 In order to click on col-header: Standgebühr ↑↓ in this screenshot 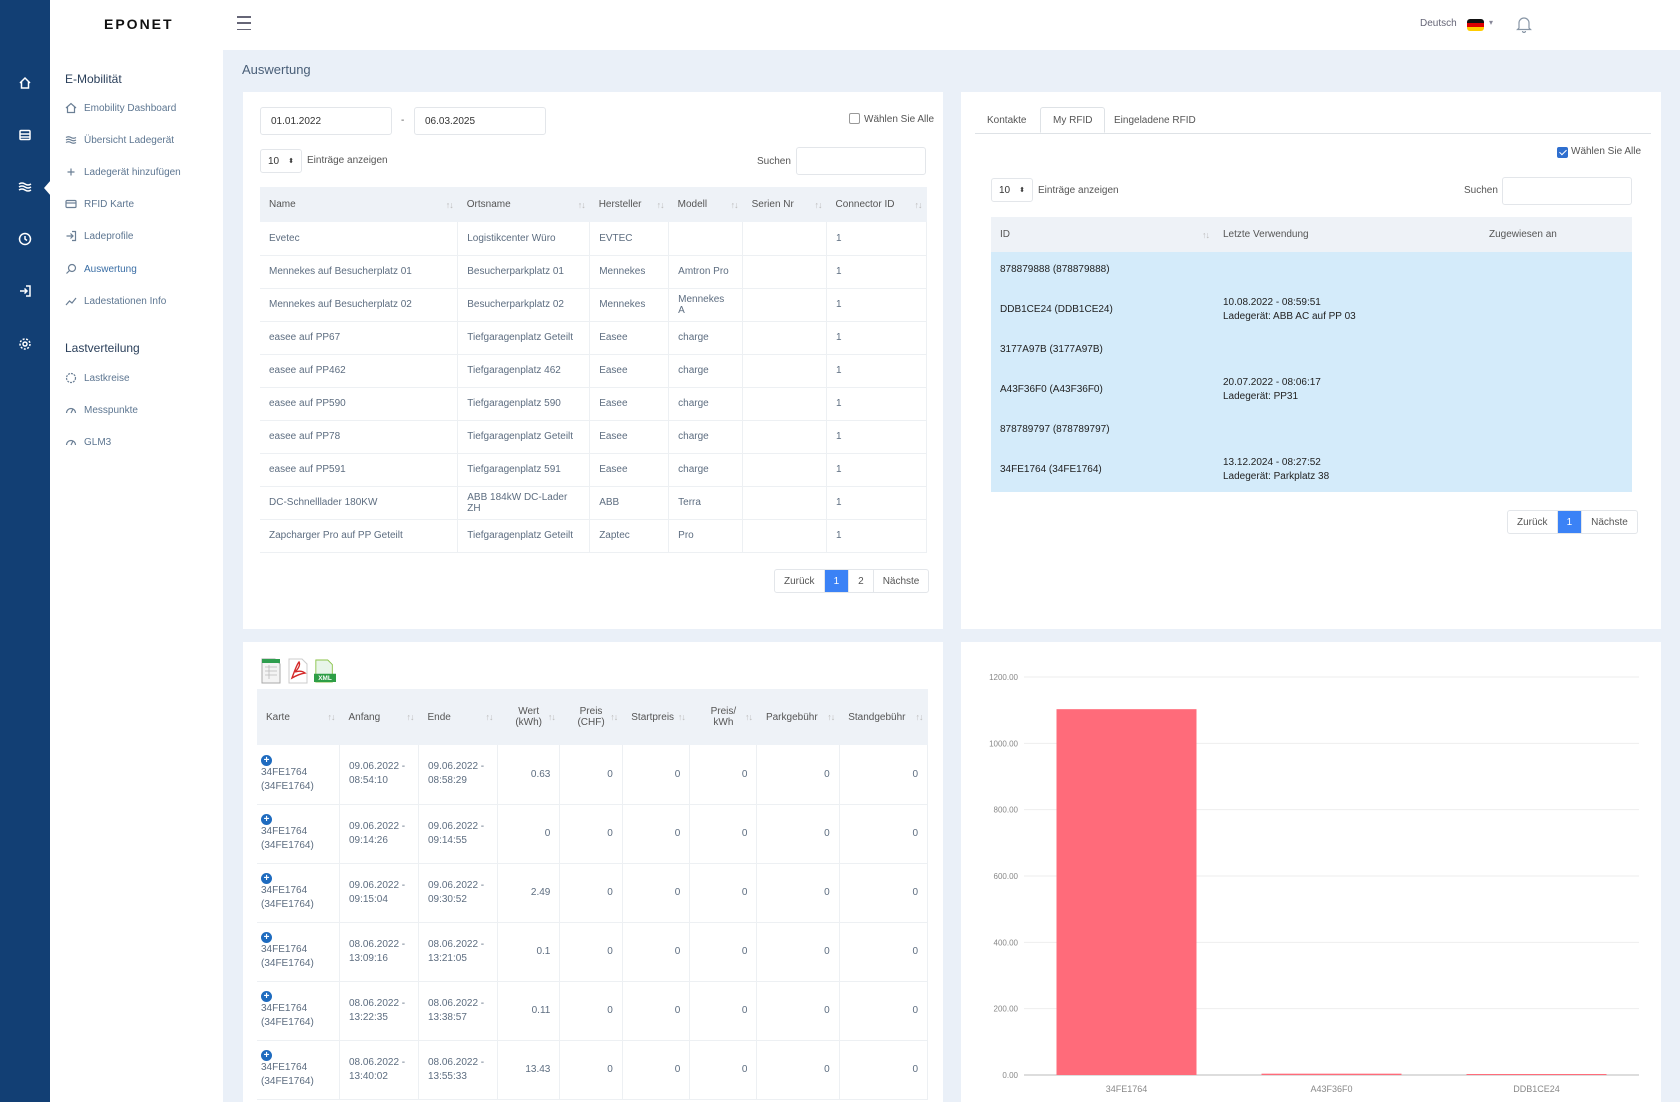, I will do `click(883, 717)`.